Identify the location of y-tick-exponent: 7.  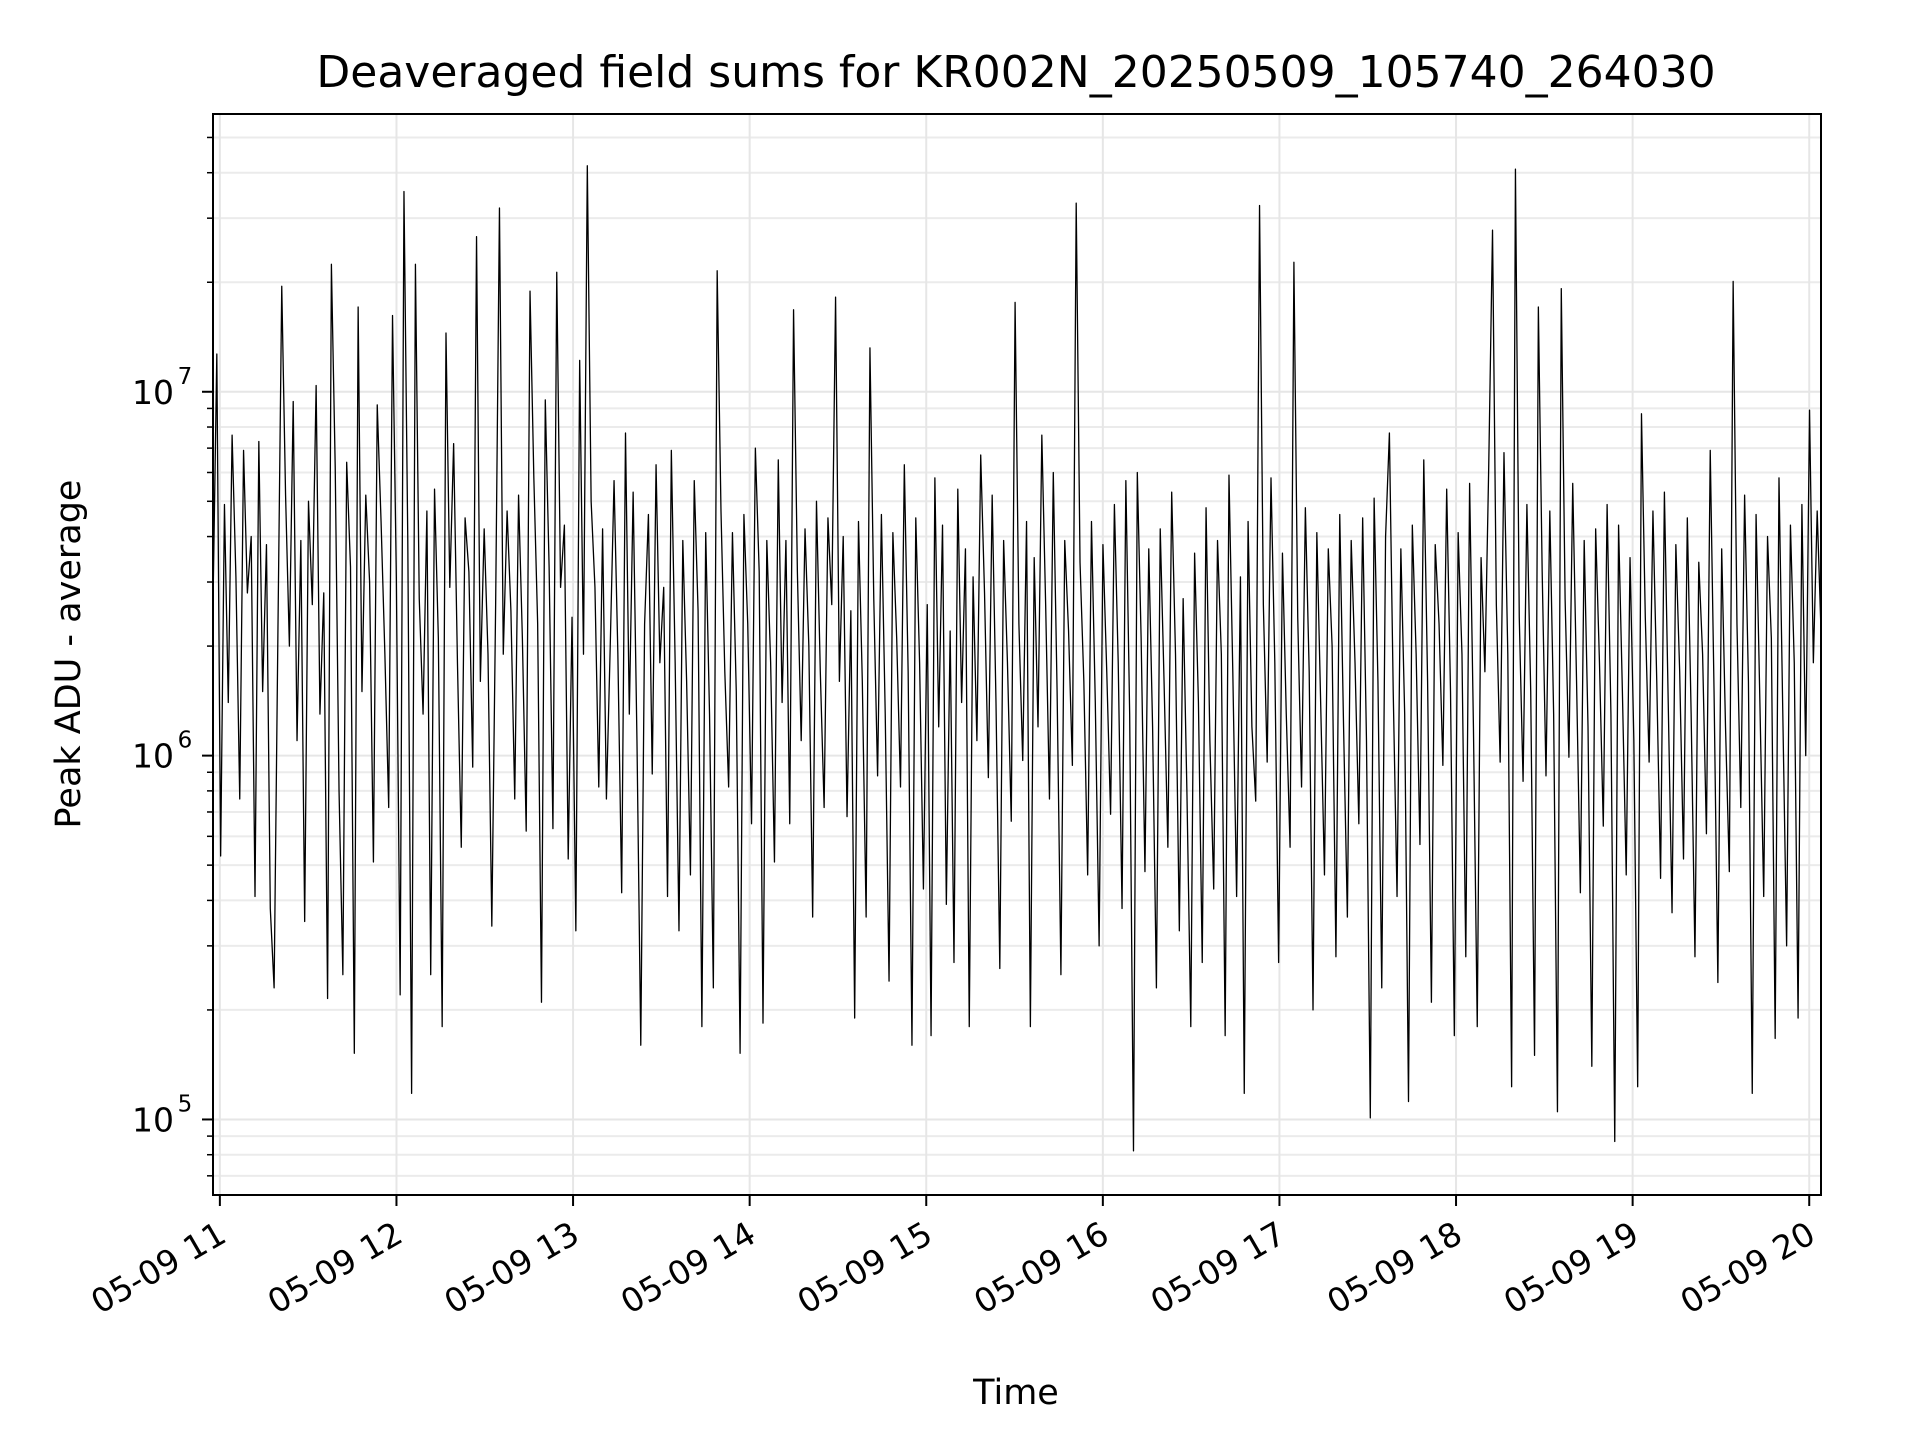
(185, 377).